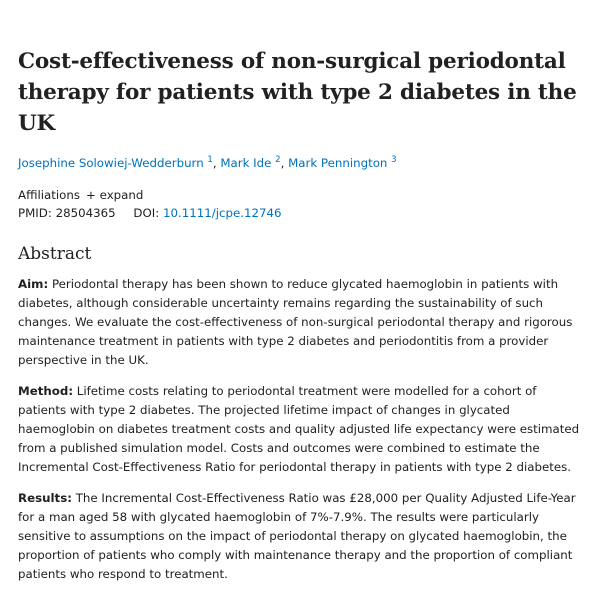 This screenshot has height=600, width=600. I want to click on section-label: Aim:, so click(33, 283).